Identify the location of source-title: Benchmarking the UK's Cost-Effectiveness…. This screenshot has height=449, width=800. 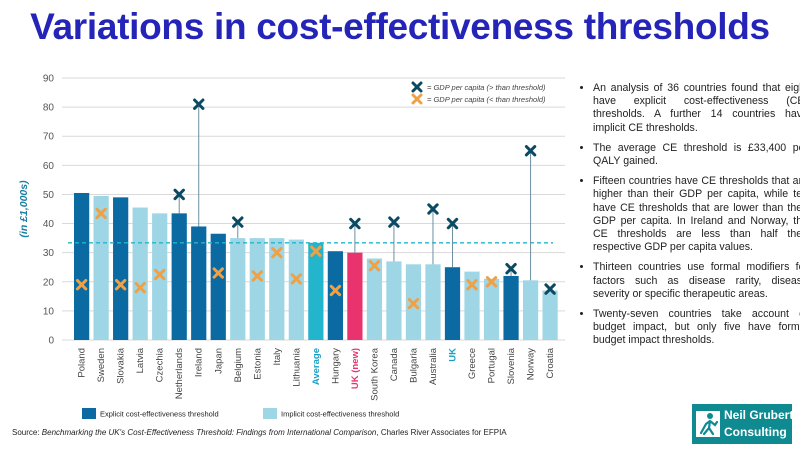
(209, 432).